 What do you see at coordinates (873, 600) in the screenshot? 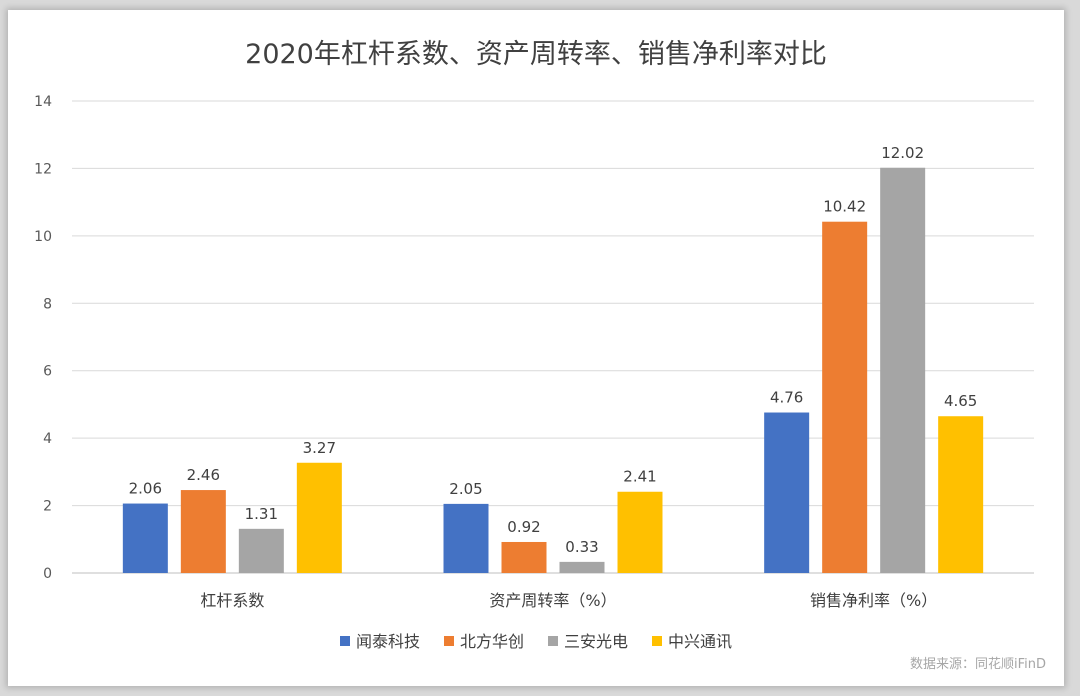
I see `x-tick-label: 销售净利率（%）` at bounding box center [873, 600].